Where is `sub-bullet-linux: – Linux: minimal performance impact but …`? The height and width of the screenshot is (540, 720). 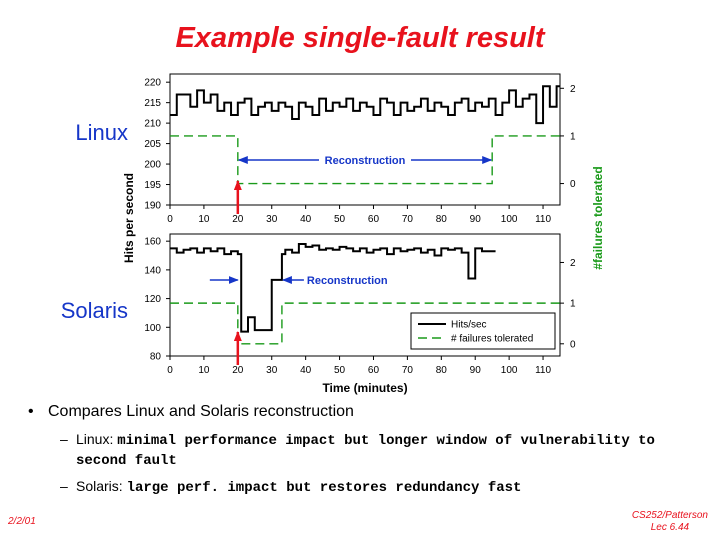
sub-bullet-linux: – Linux: minimal performance impact but … is located at coordinates (384, 450).